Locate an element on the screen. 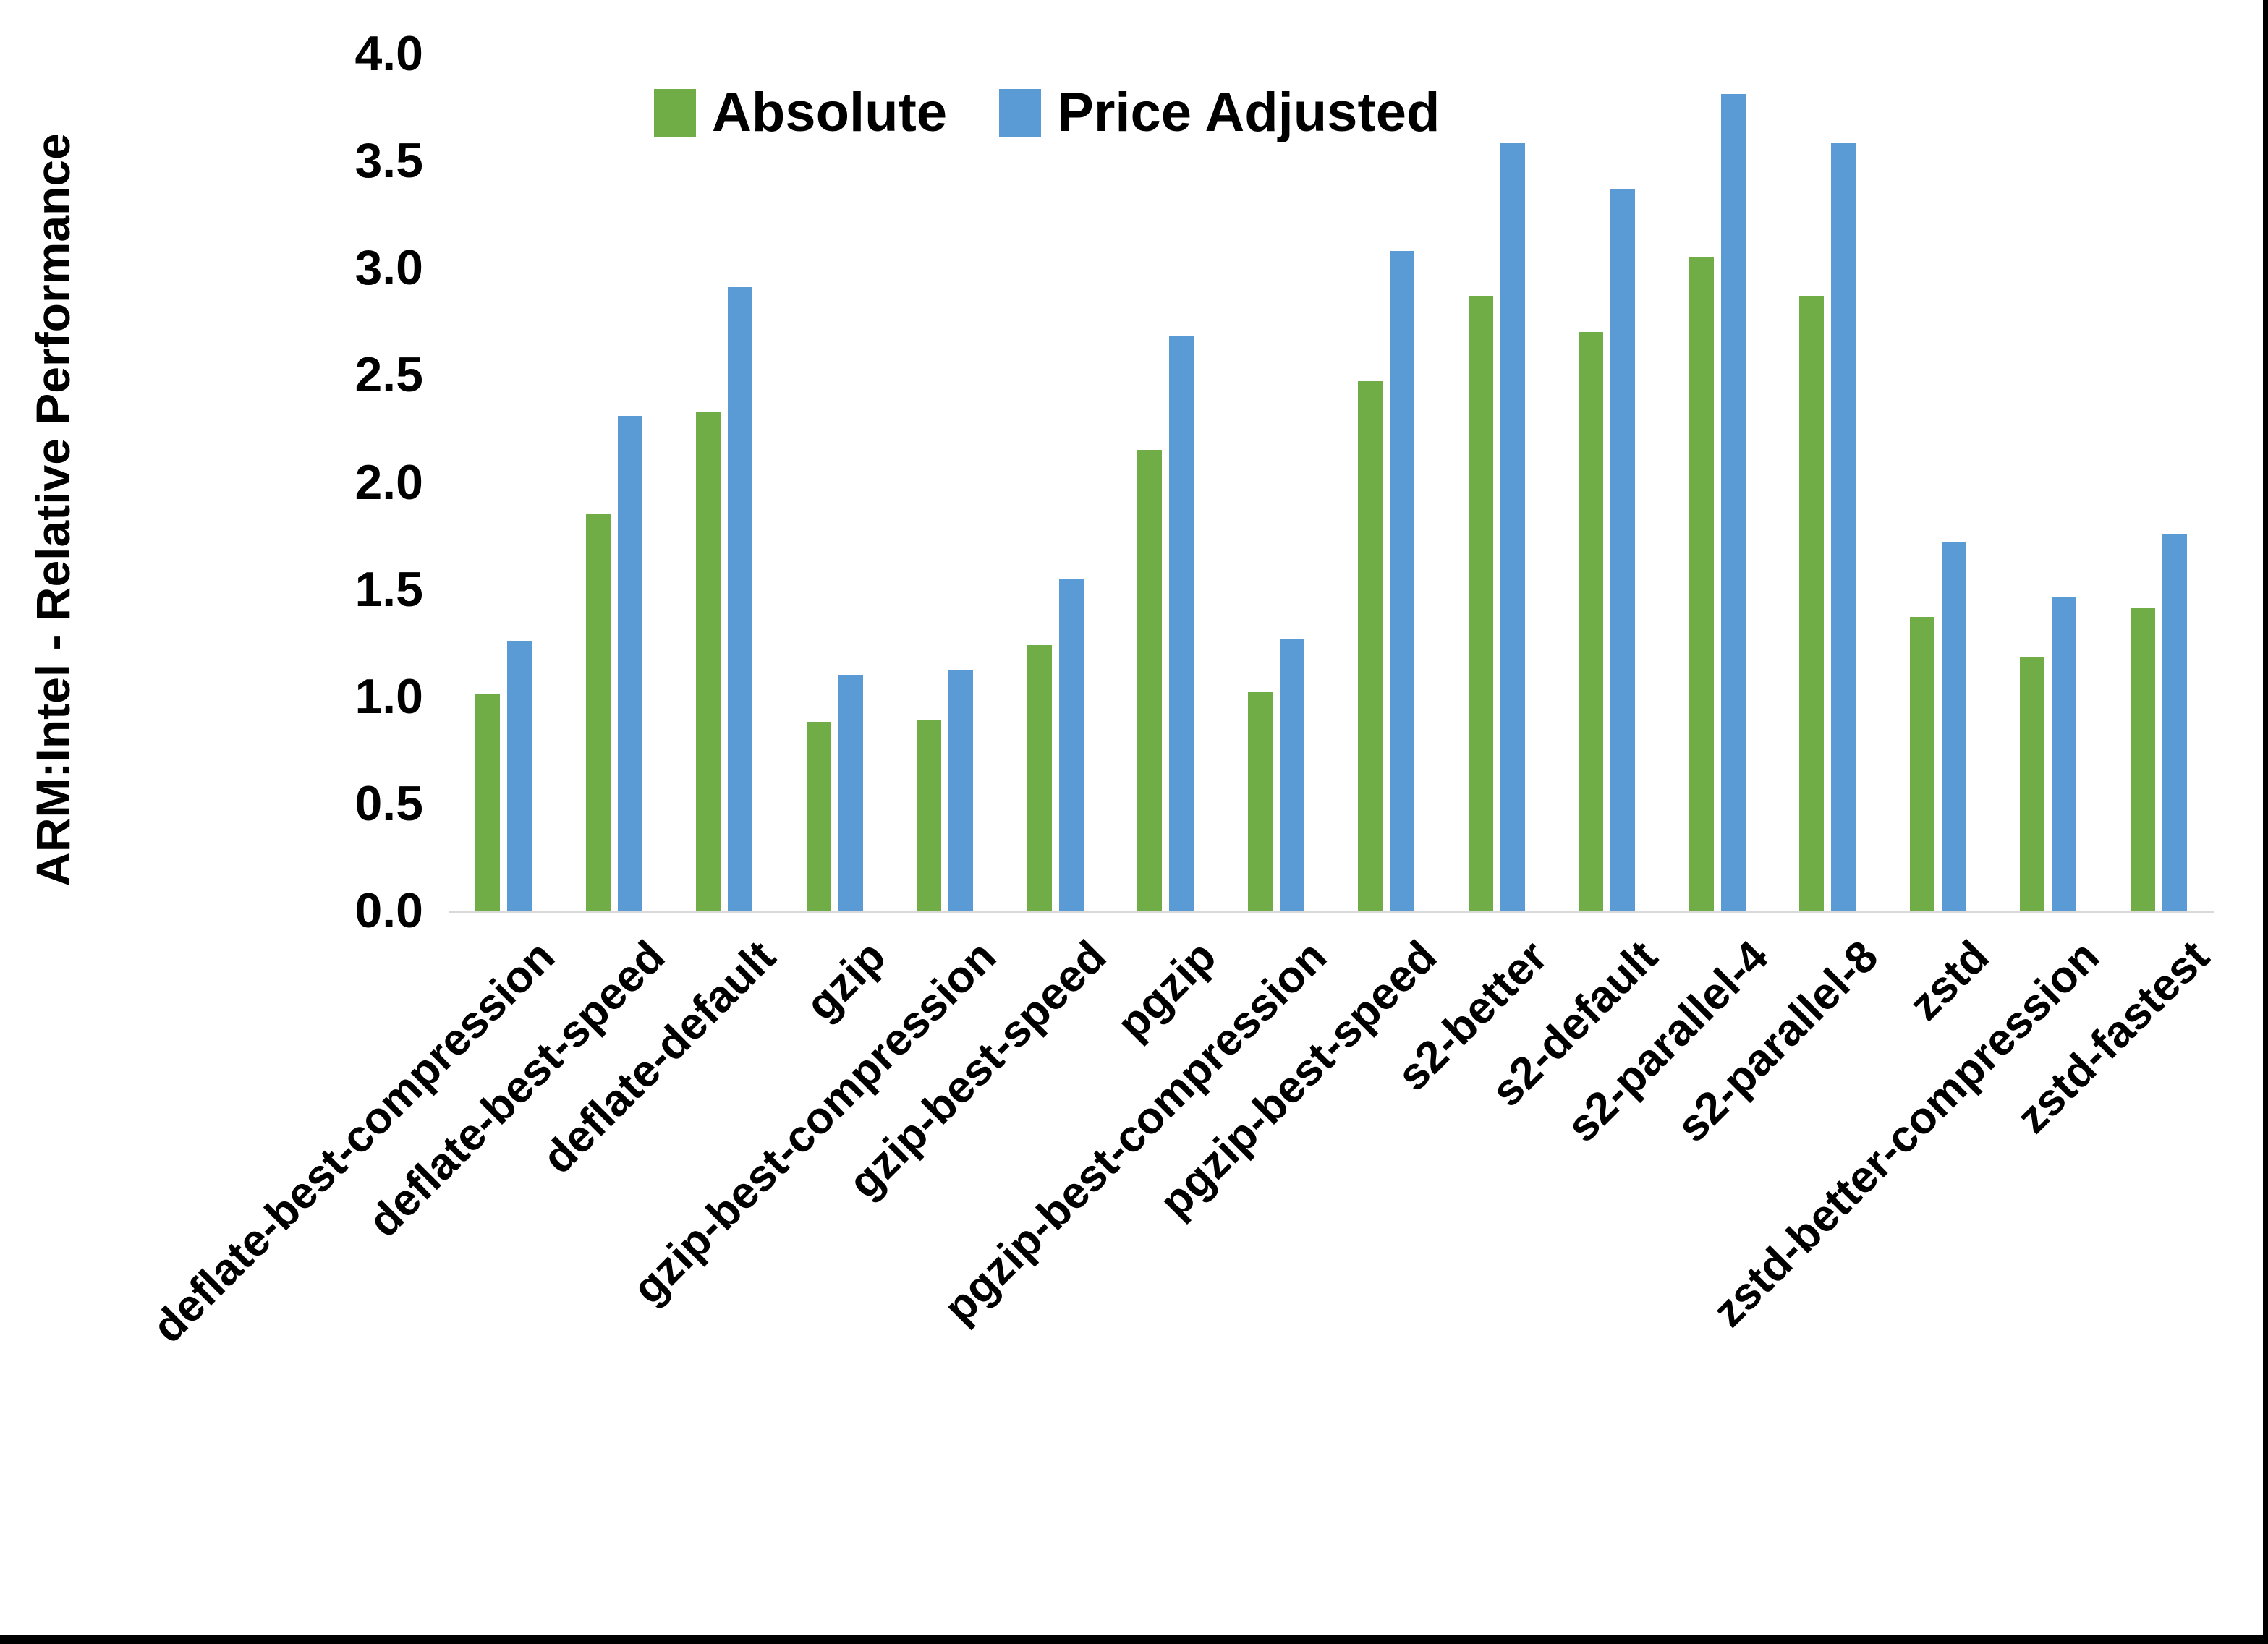 This screenshot has width=2268, height=1644. bar-absolute-zstd-fastest is located at coordinates (2142, 759).